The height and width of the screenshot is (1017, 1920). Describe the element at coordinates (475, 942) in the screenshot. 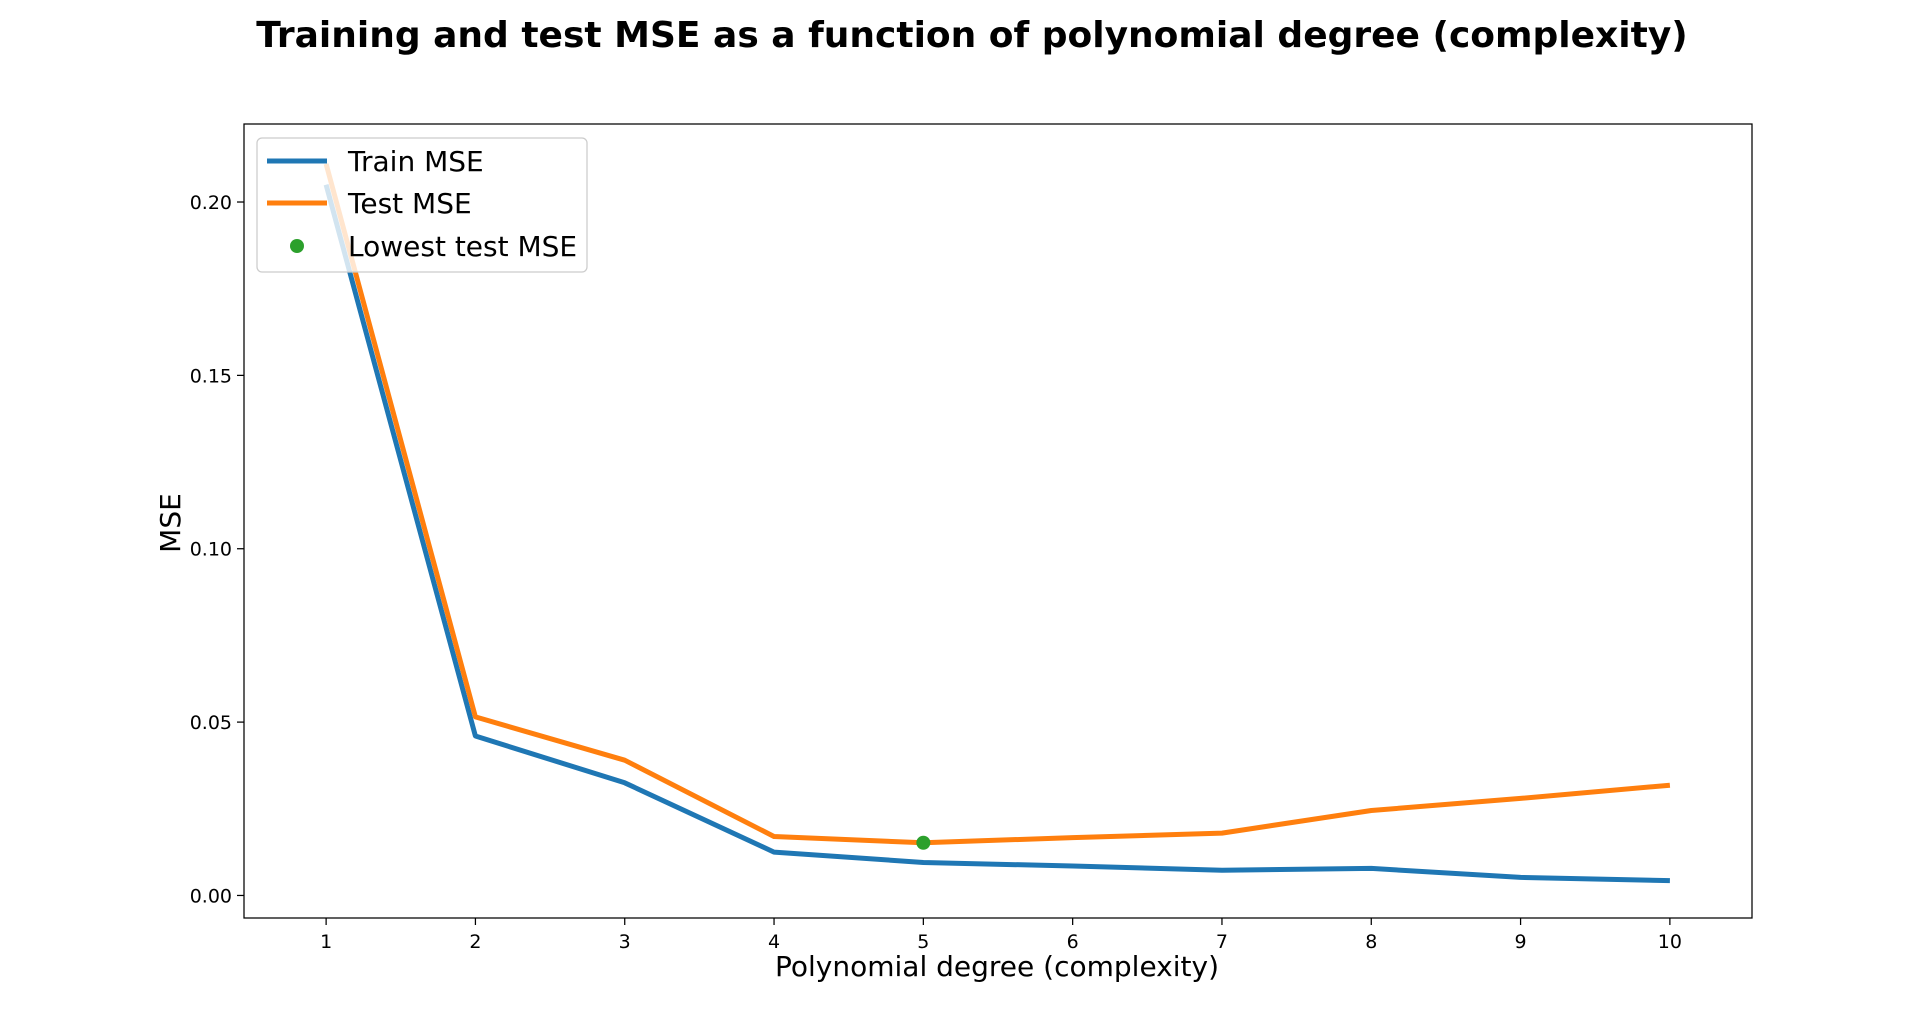

I see `x-tick-label: 2` at that location.